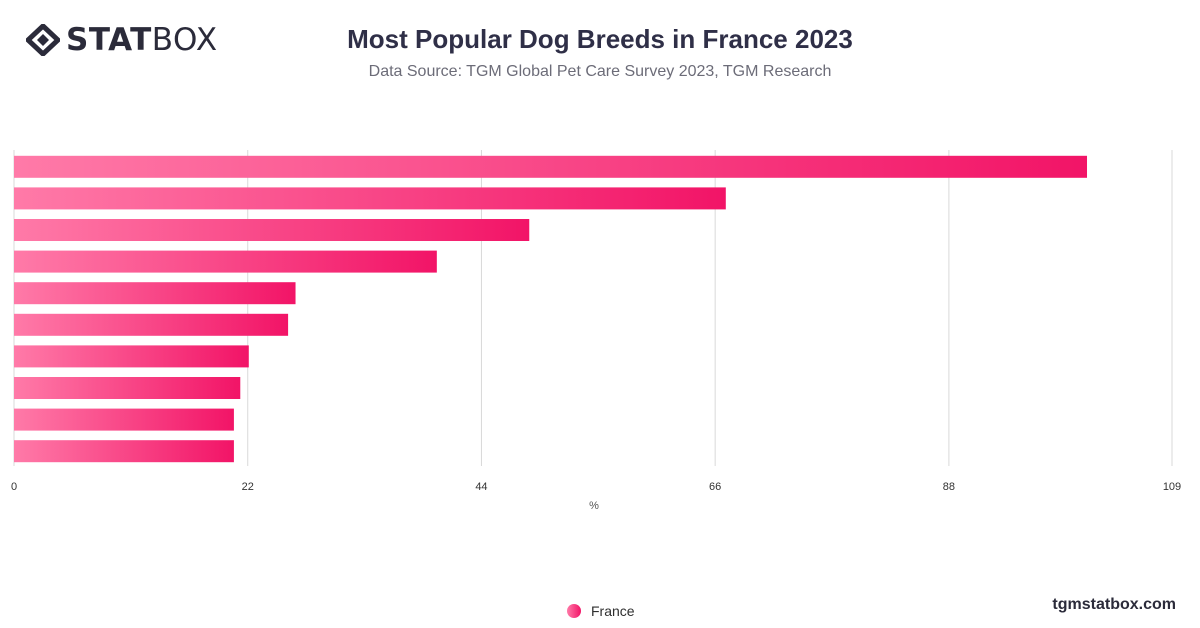 The width and height of the screenshot is (1200, 628). I want to click on x-tick-label: 44, so click(481, 487).